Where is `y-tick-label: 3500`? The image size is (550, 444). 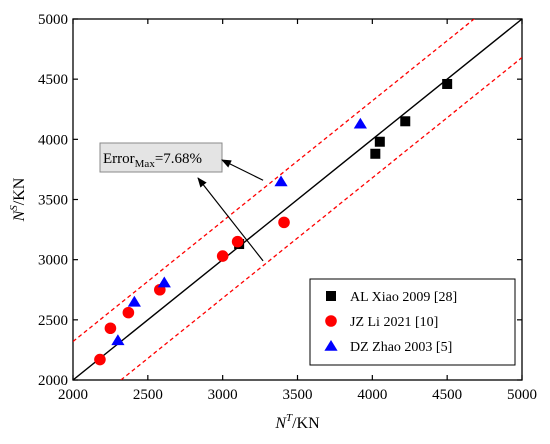
y-tick-label: 3500 is located at coordinates (53, 201).